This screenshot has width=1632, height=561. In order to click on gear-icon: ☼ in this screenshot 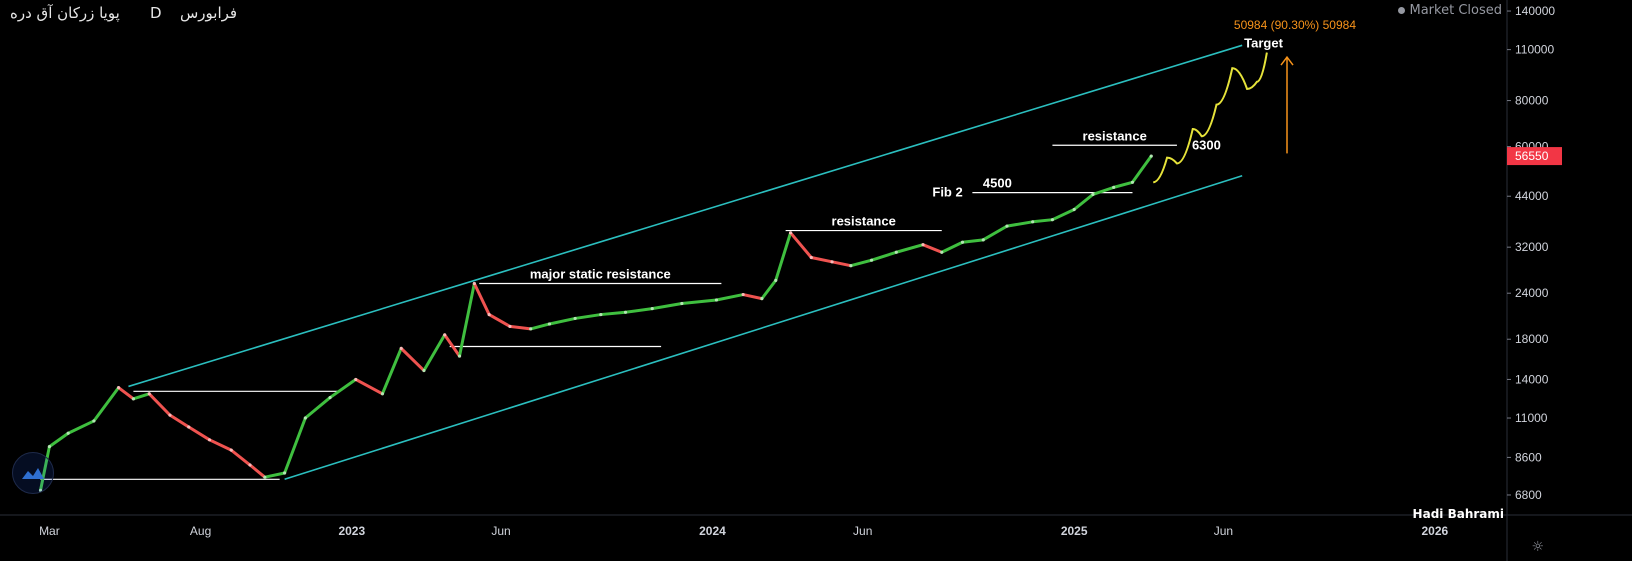, I will do `click(1537, 547)`.